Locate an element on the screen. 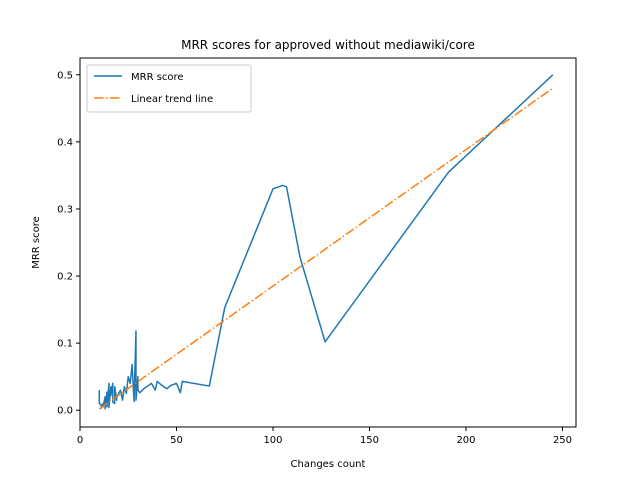  x-tick-label: 200 is located at coordinates (465, 440).